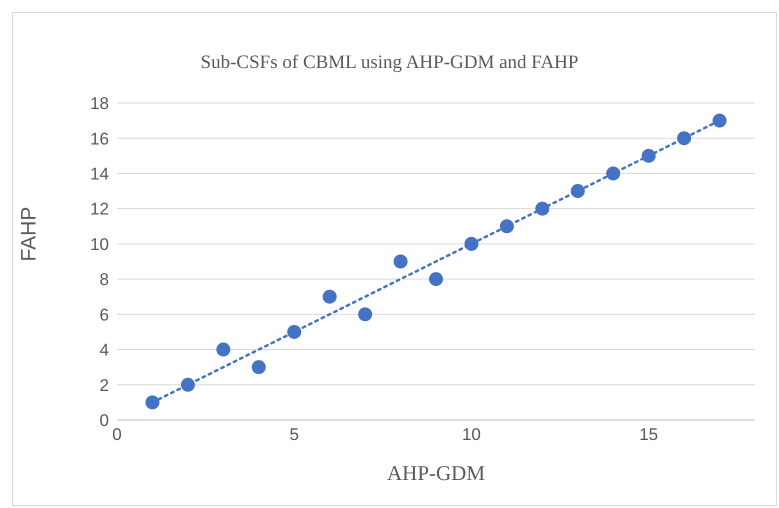 This screenshot has height=508, width=779. I want to click on x-tick-label: 15, so click(648, 434).